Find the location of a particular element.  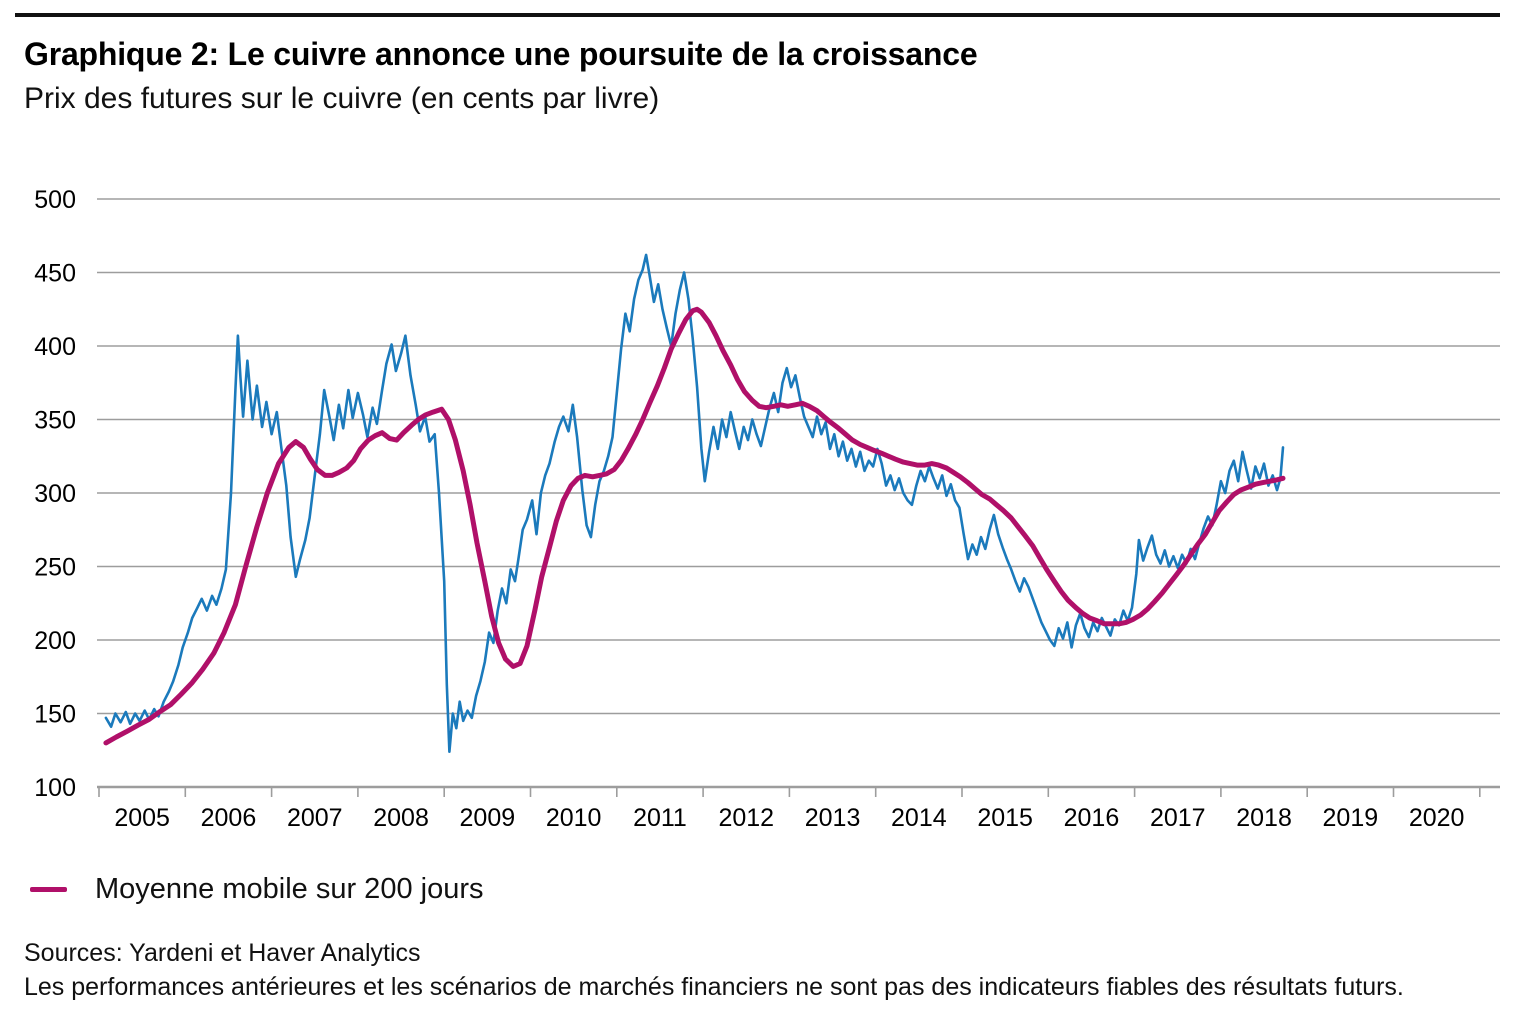

sources-note: Sources: Yardeni et Haver Analytics is located at coordinates (222, 953).